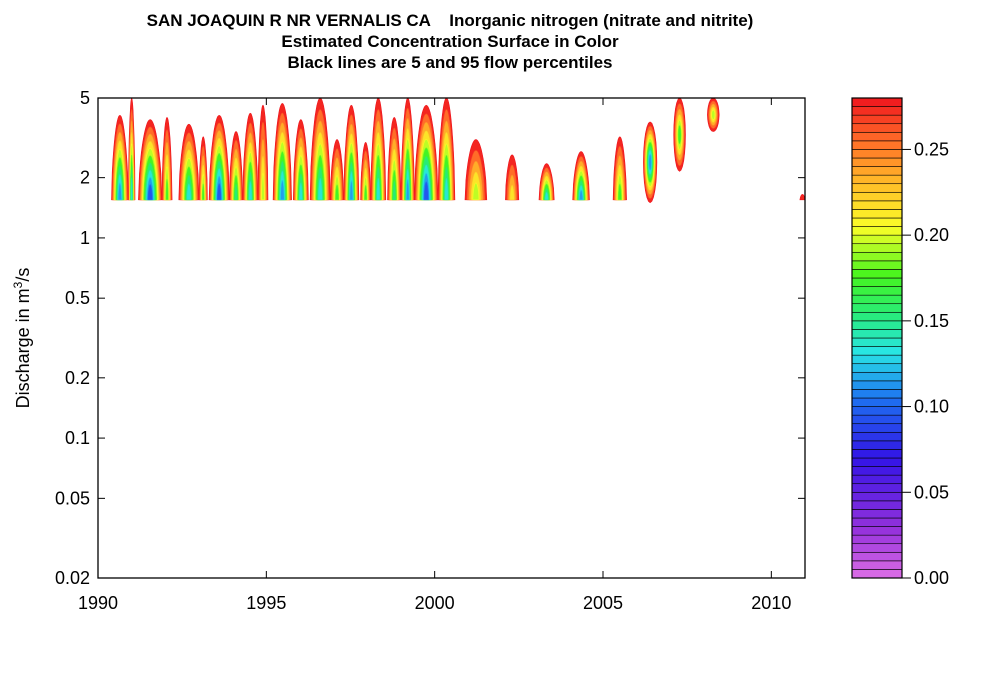 The height and width of the screenshot is (700, 1000). What do you see at coordinates (22, 338) in the screenshot?
I see `y-axis-label: Discharge in m3/s` at bounding box center [22, 338].